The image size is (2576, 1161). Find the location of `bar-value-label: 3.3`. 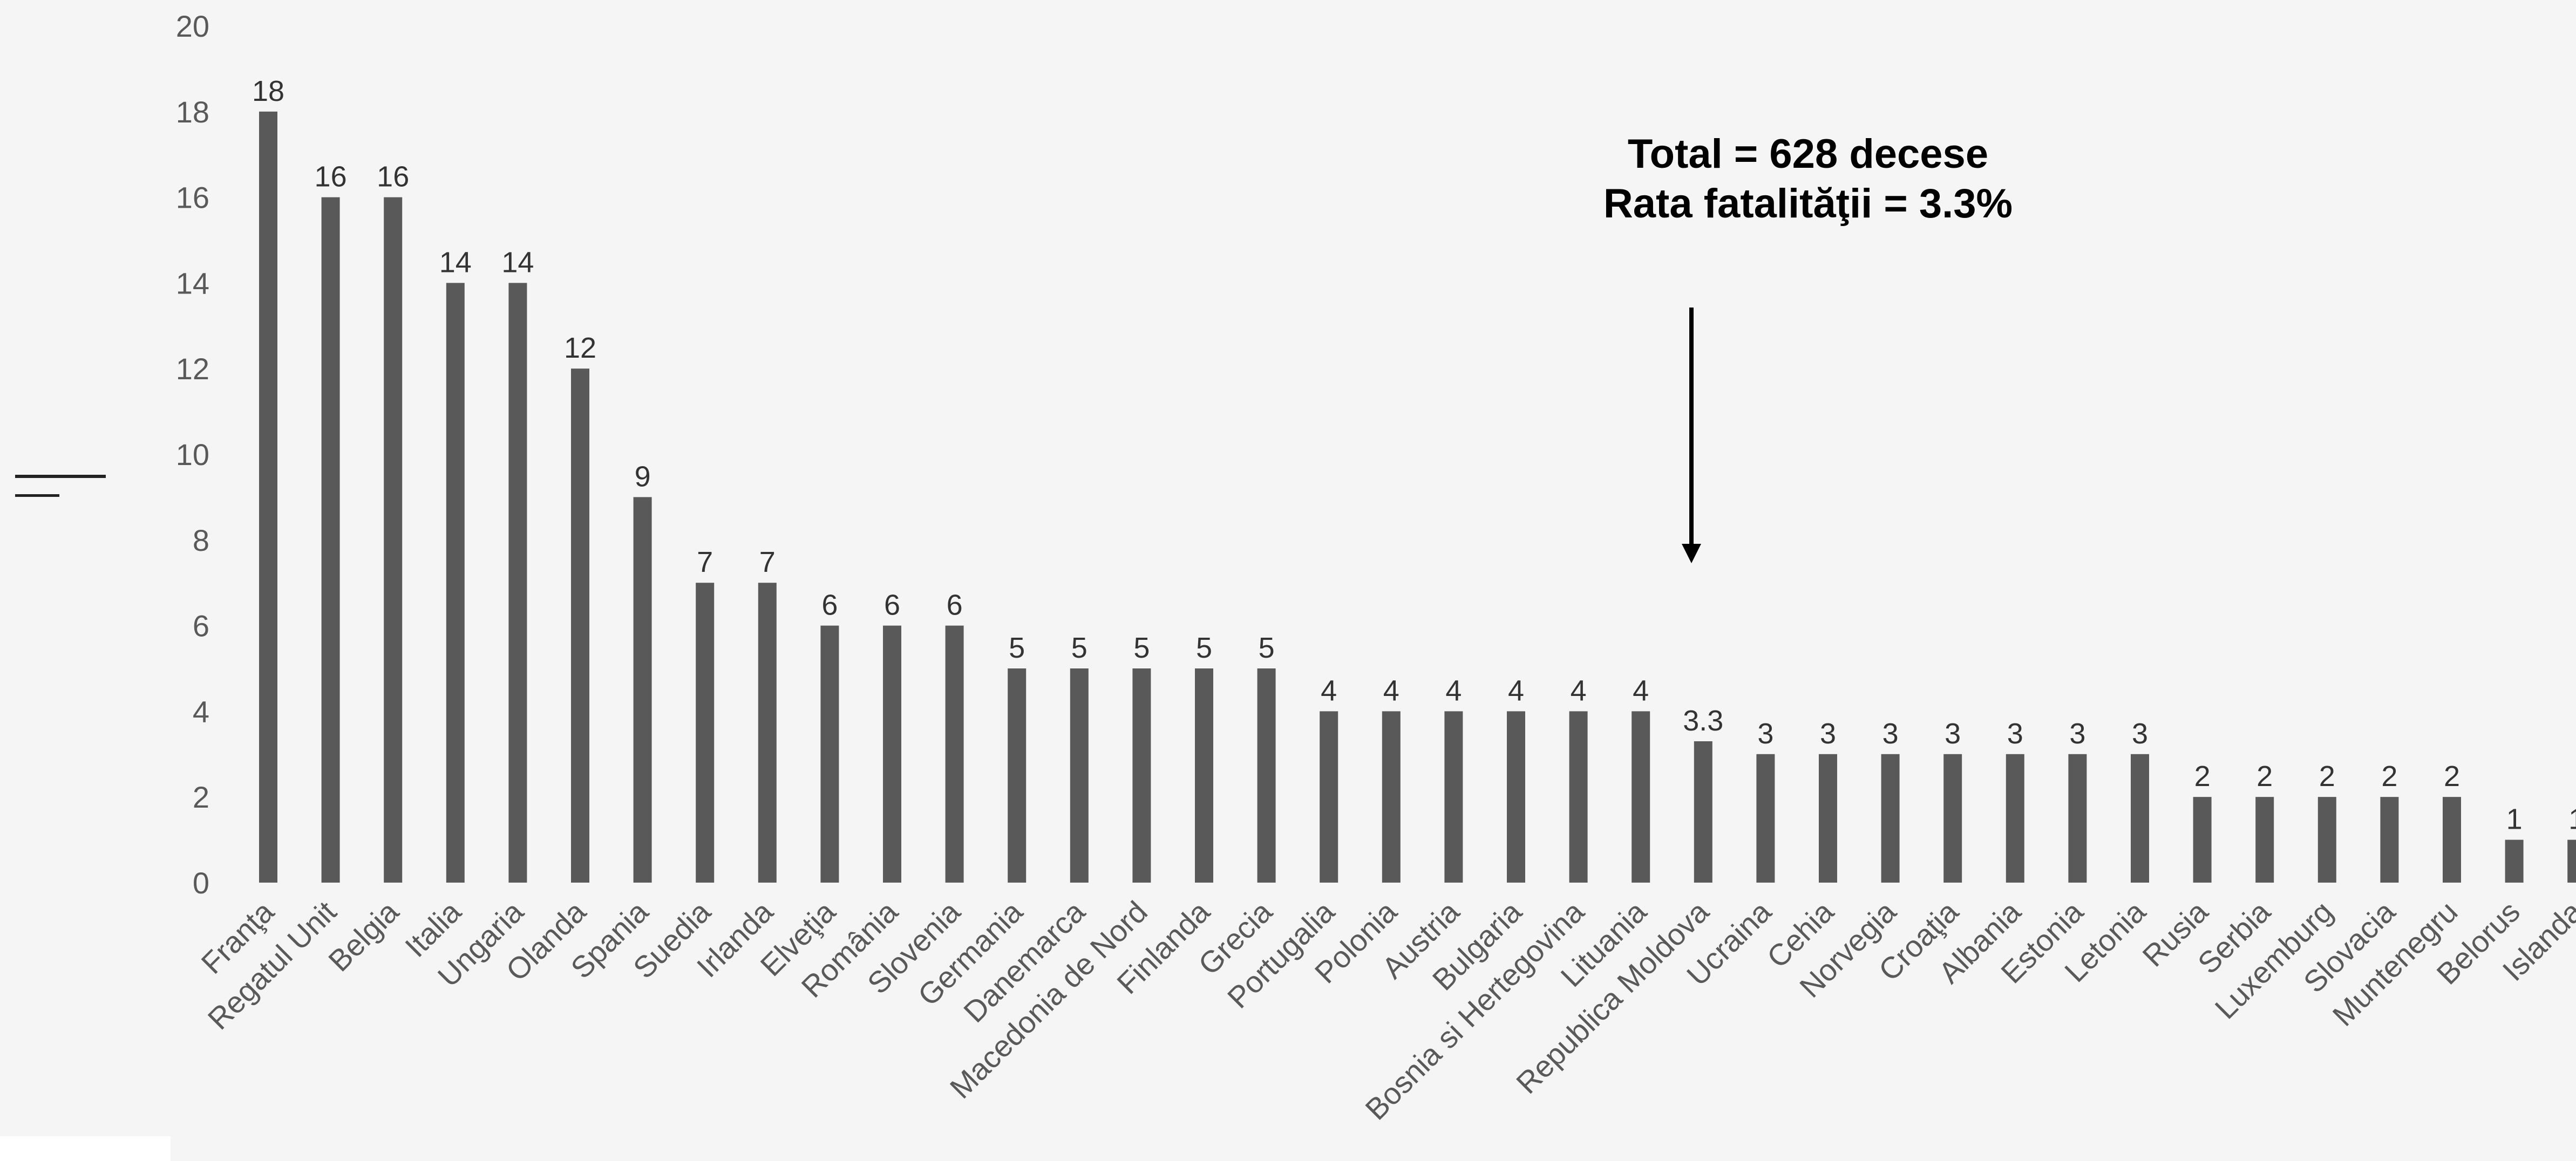

bar-value-label: 3.3 is located at coordinates (1703, 721).